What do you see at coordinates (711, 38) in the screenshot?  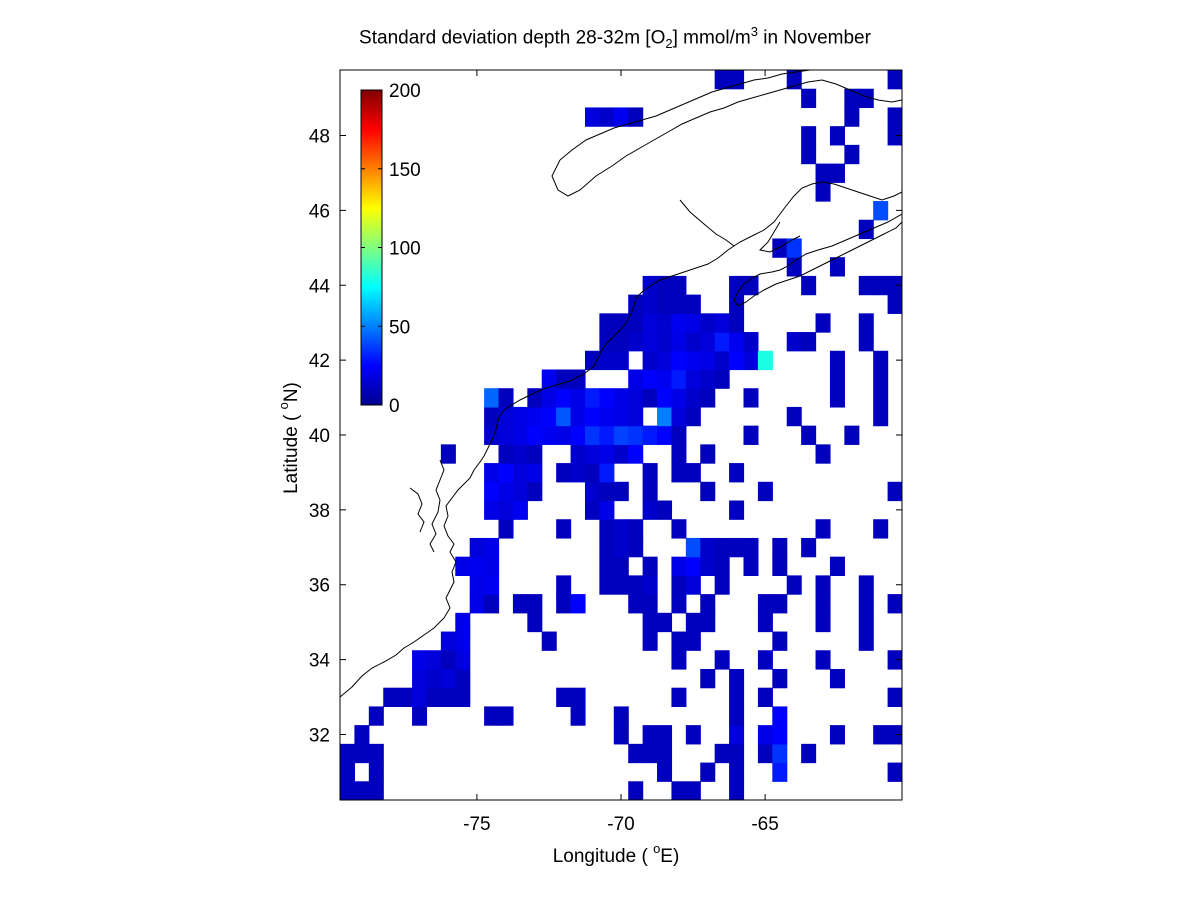 I see `title-mid: ] mmol/m` at bounding box center [711, 38].